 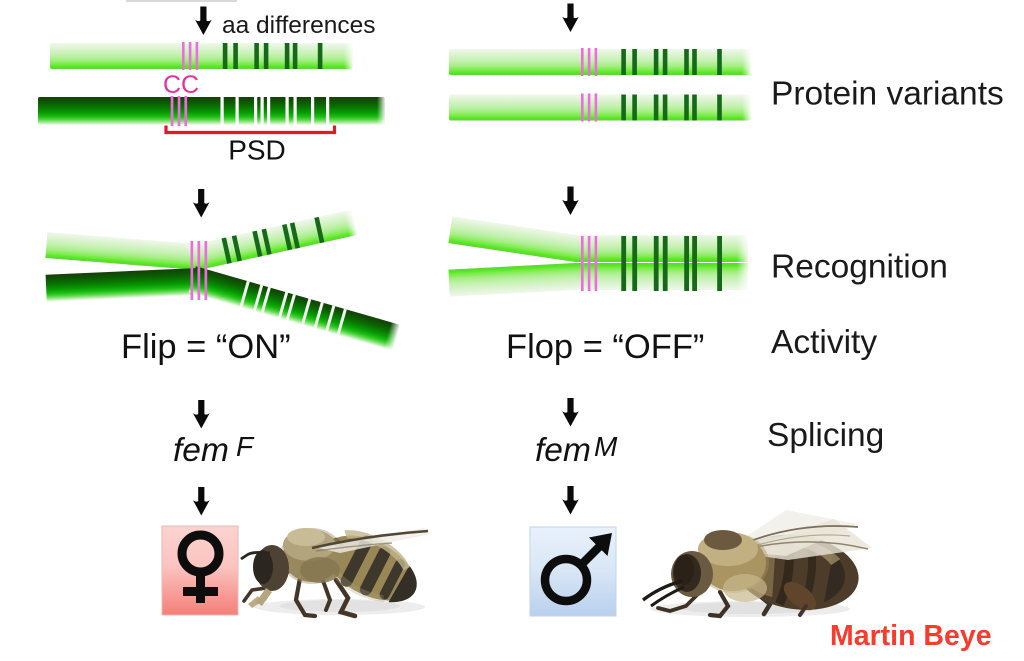 I want to click on svg-text: CC, so click(x=181, y=85).